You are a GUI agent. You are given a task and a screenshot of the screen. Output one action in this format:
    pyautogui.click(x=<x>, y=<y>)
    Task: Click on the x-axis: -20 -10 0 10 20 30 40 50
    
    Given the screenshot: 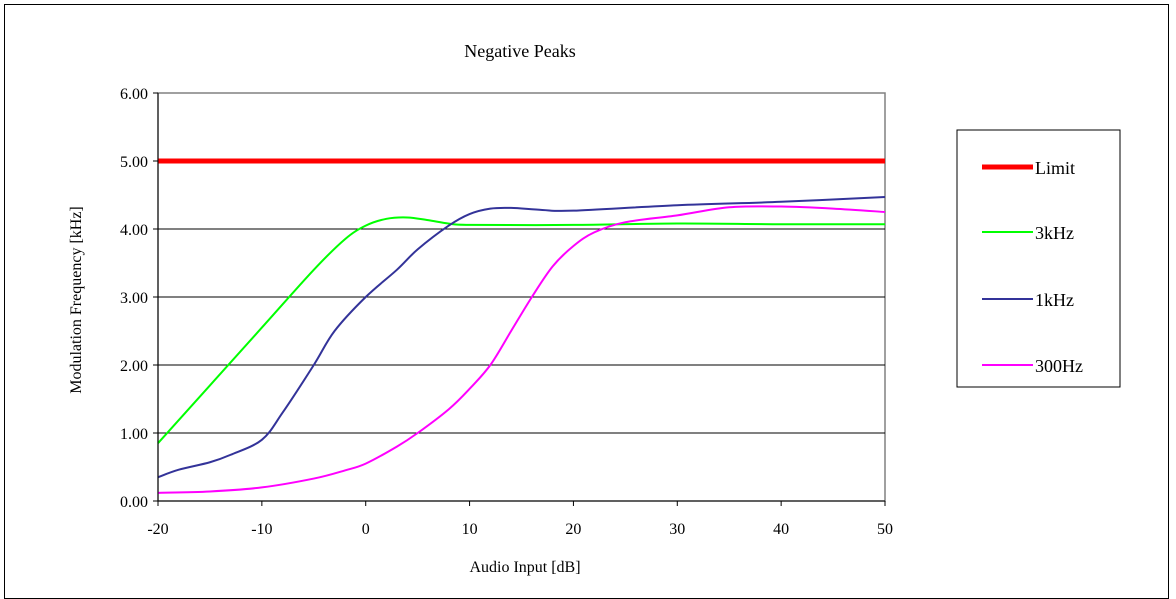 What is the action you would take?
    pyautogui.click(x=520, y=519)
    